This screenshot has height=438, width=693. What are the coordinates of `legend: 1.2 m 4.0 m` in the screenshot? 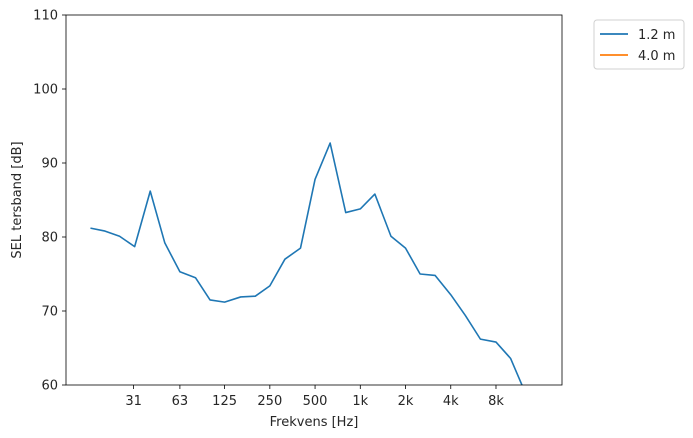 It's located at (639, 44).